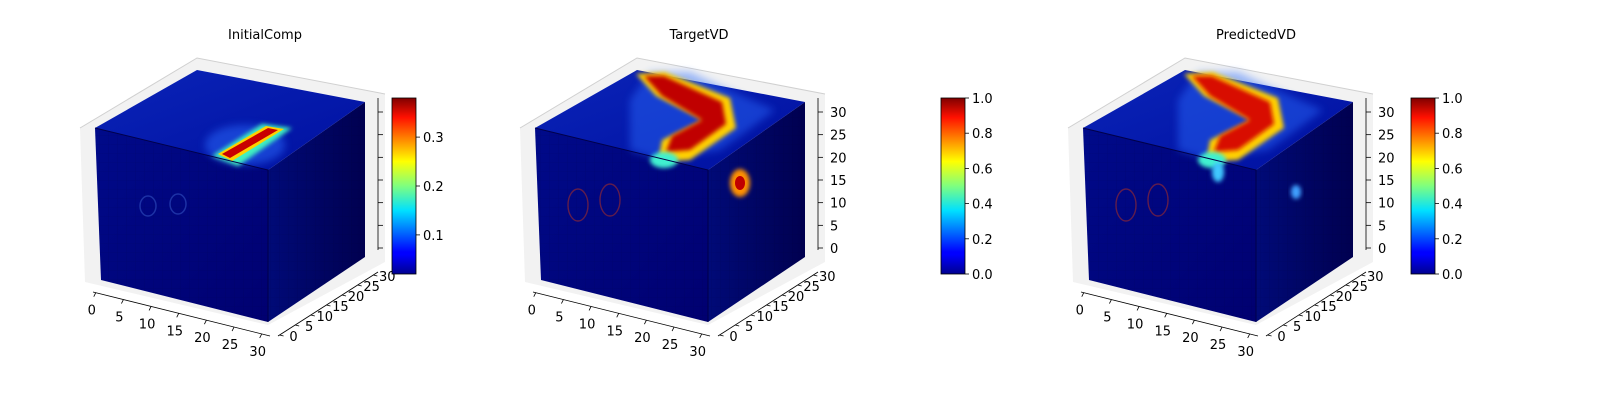  Describe the element at coordinates (982, 99) in the screenshot. I see `colorbar-tick-label: 1.0` at that location.